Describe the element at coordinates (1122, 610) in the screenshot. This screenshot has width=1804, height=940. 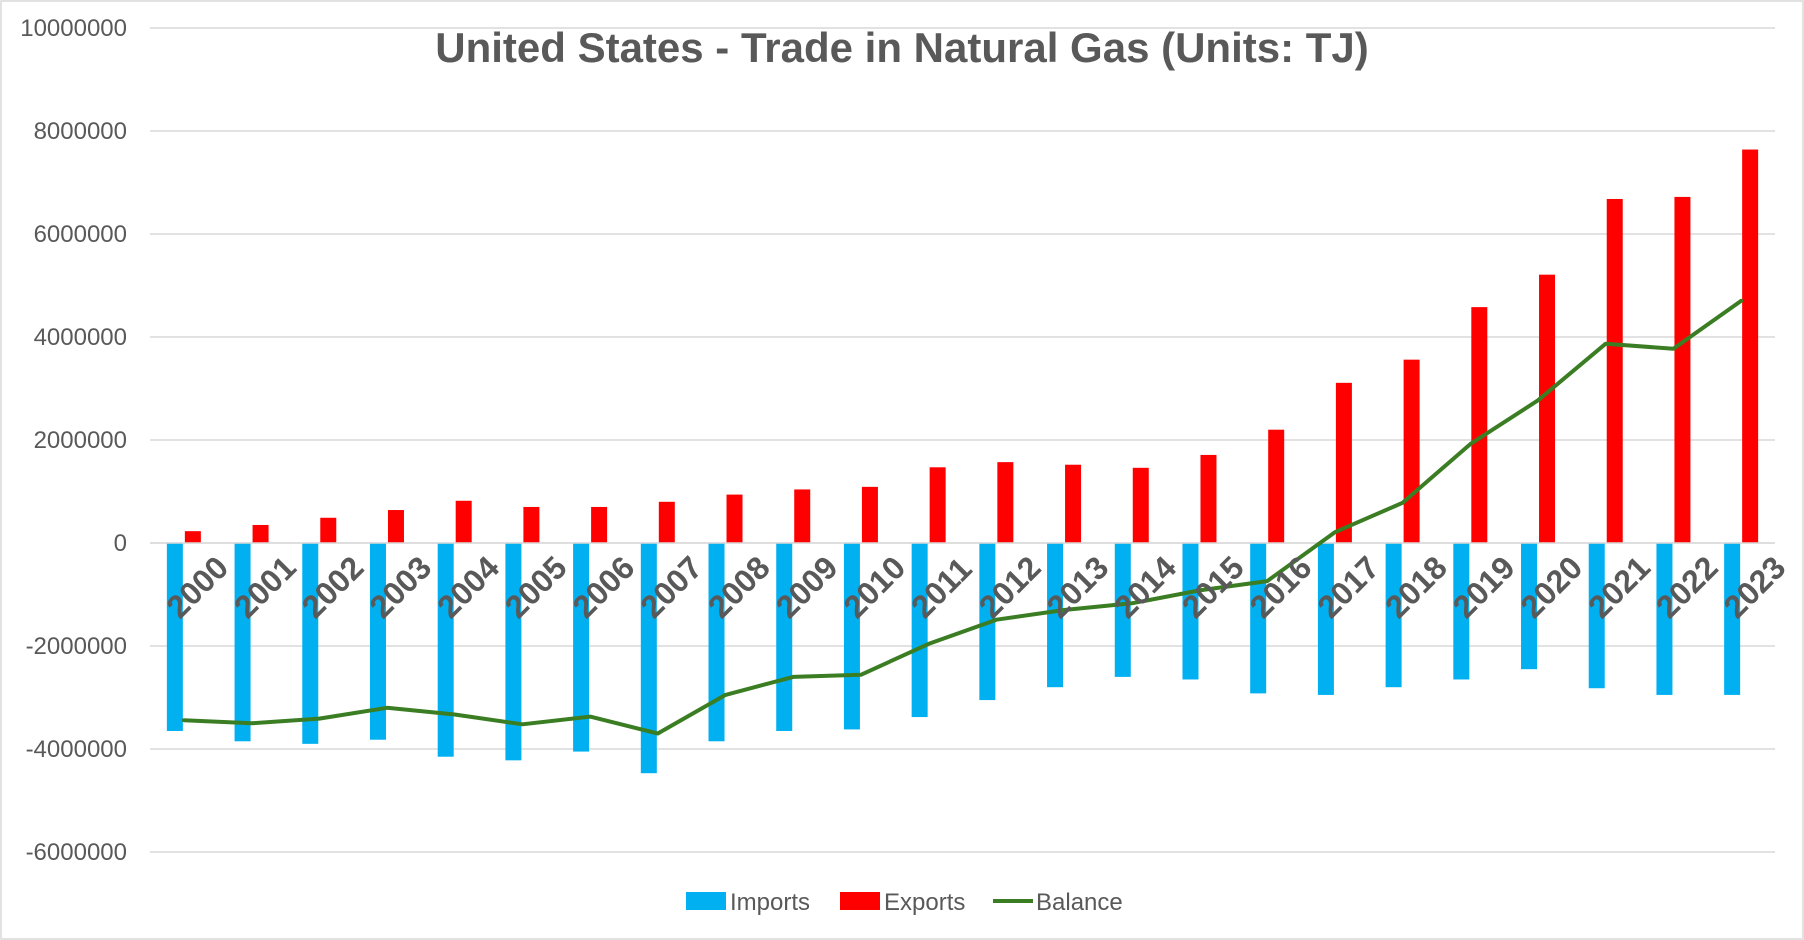
I see `bar-imports-2014` at that location.